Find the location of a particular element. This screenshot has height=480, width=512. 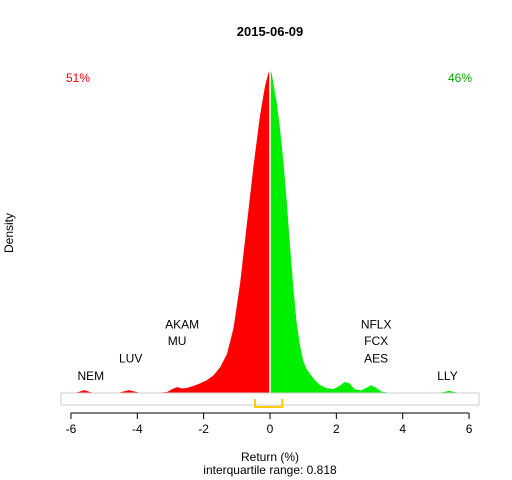

x-axis-label: Return (%) is located at coordinates (270, 457).